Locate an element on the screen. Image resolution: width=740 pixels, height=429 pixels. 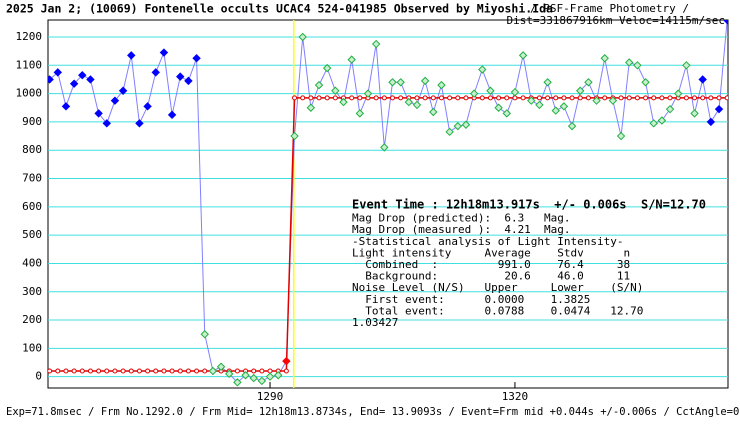
annotation: Mag Drop (measured ): 4.21 Mag. is located at coordinates (461, 229).